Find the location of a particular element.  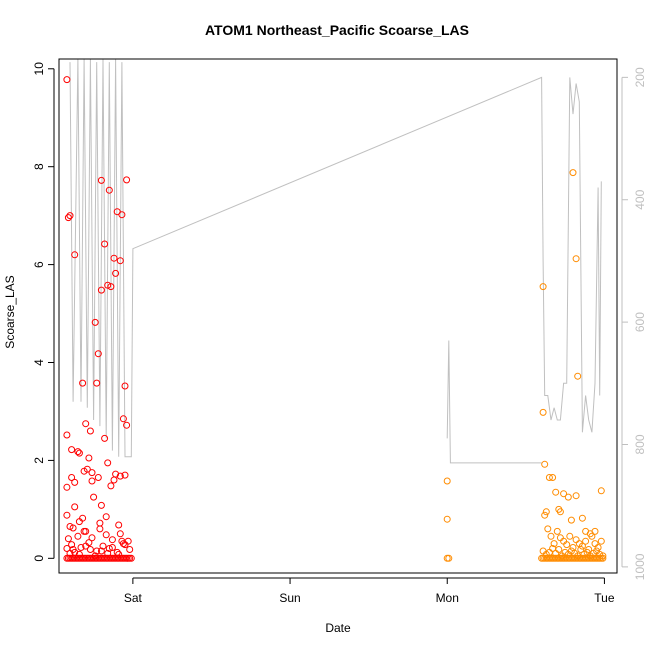

right-depth-axis: 200 400 600 800 1000 is located at coordinates (634, 323).